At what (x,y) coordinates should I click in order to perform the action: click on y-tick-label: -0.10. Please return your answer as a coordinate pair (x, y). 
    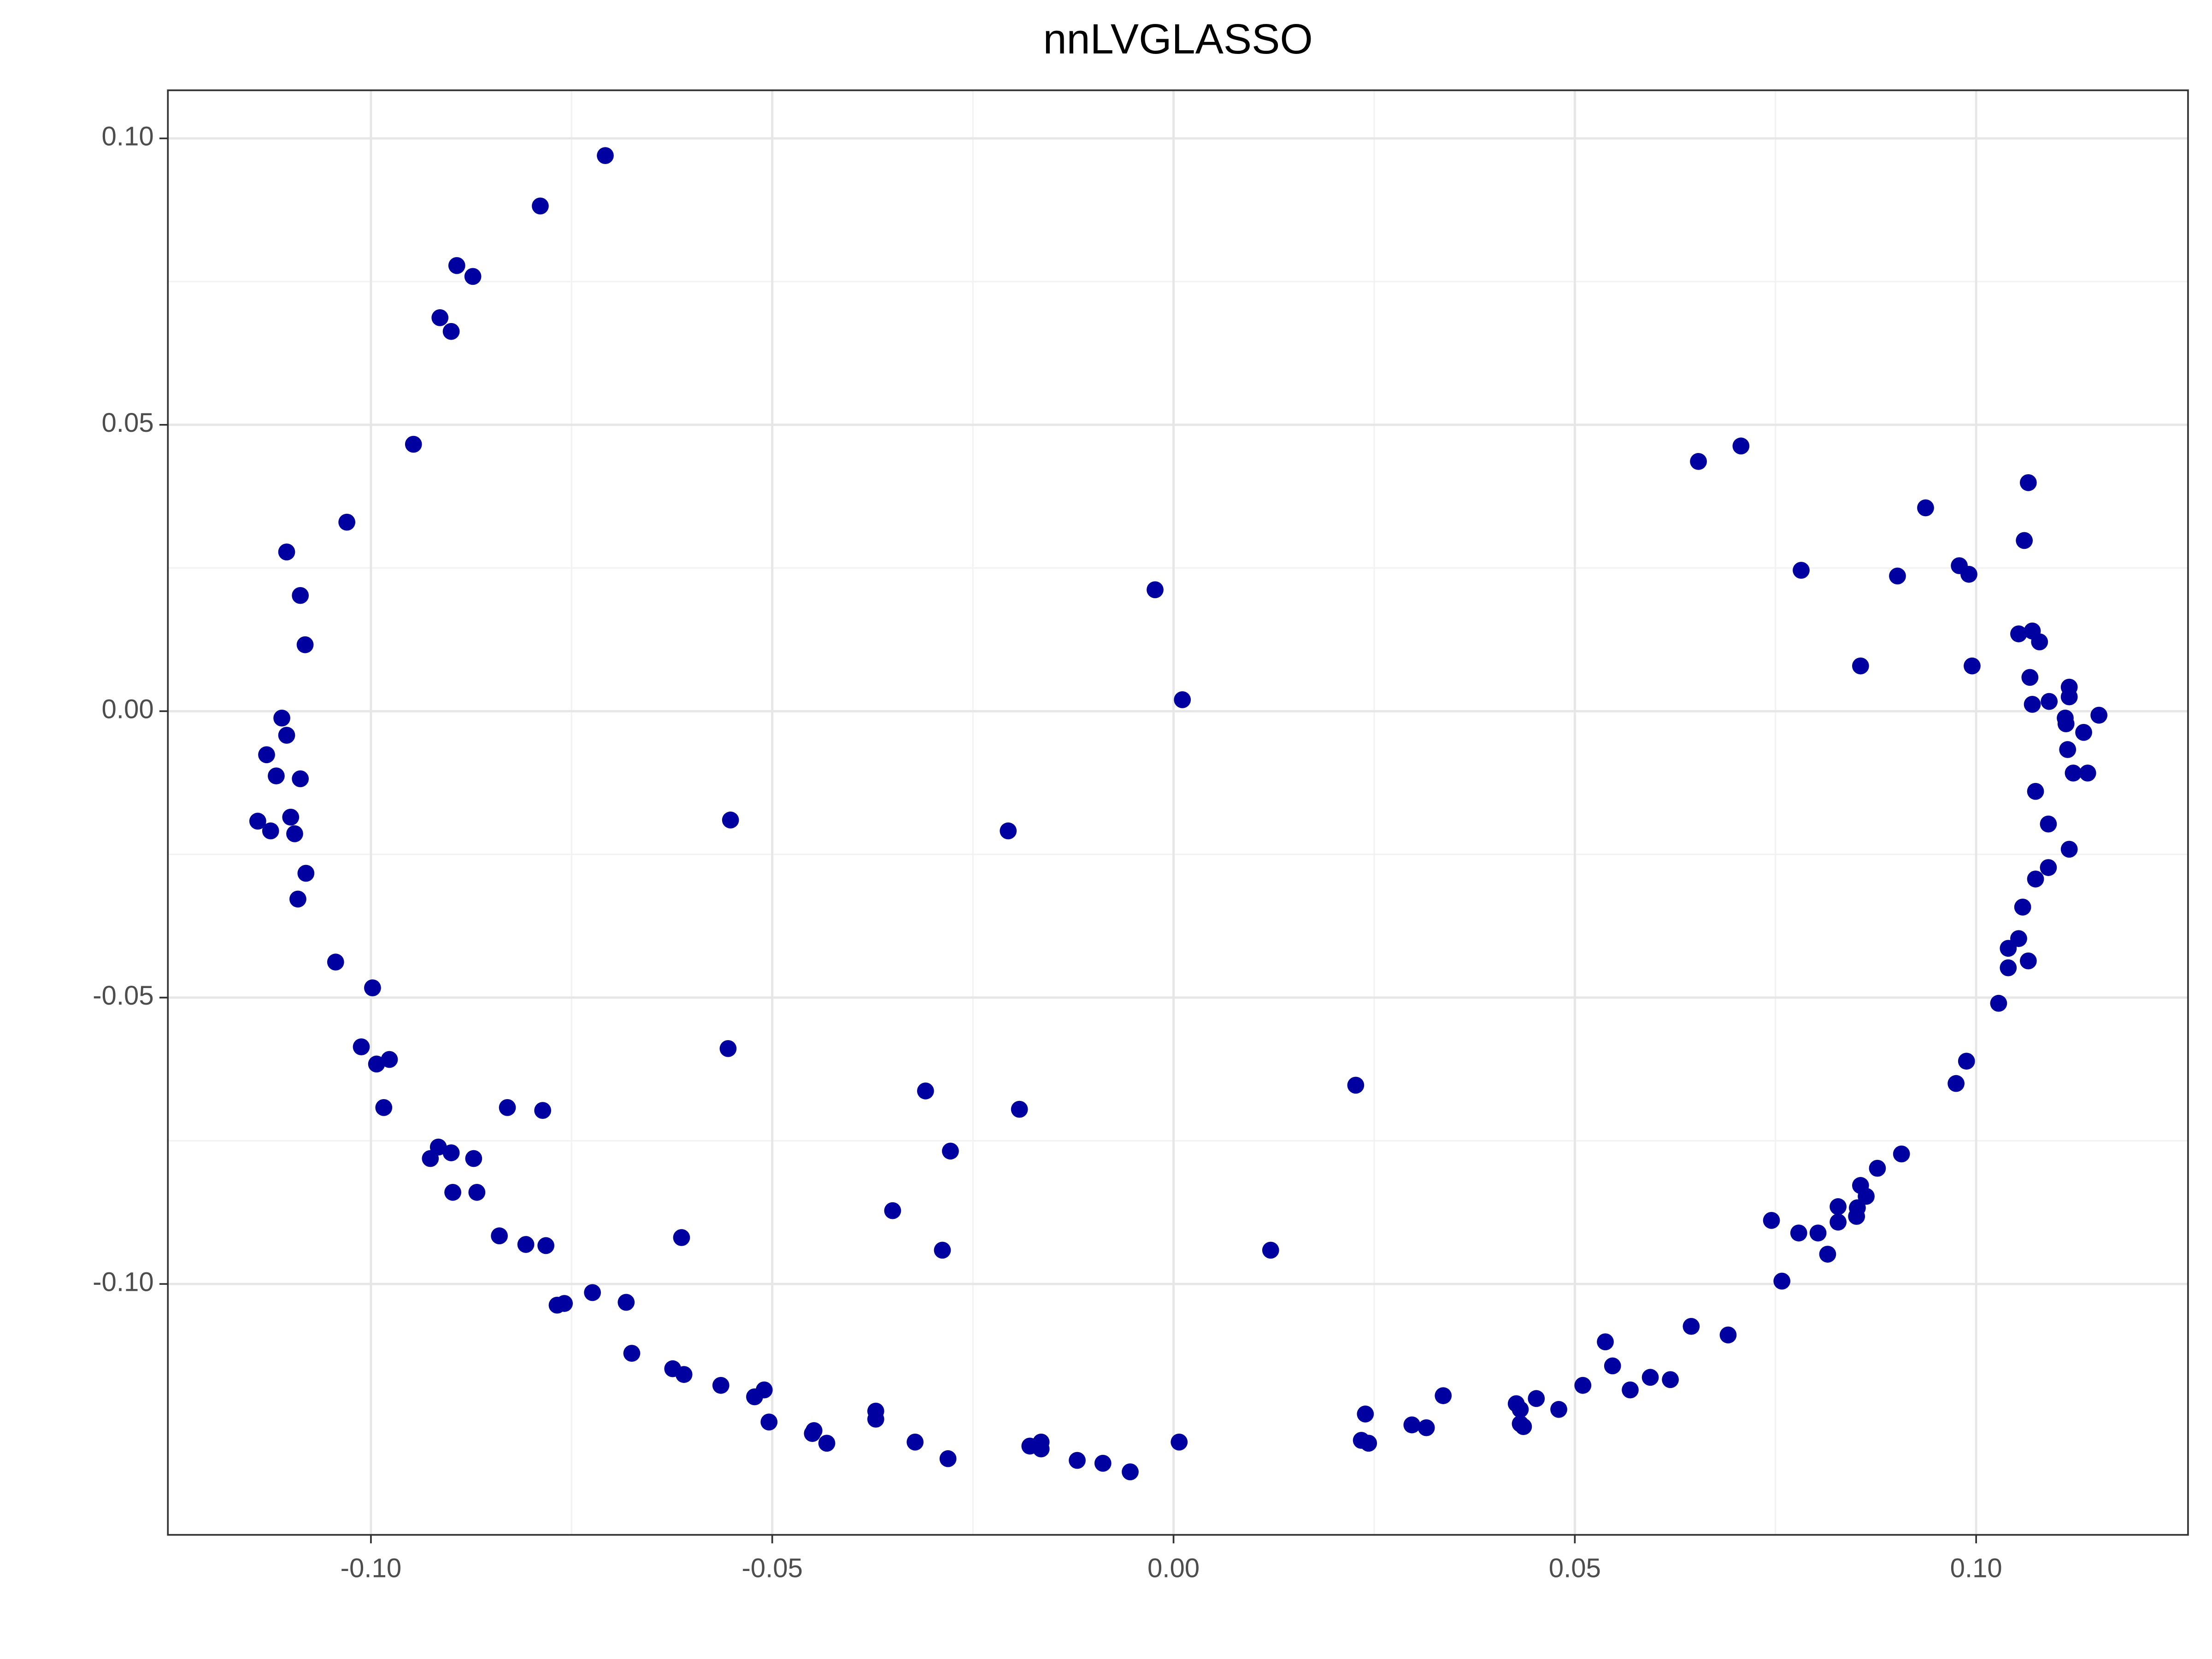
    Looking at the image, I should click on (123, 1282).